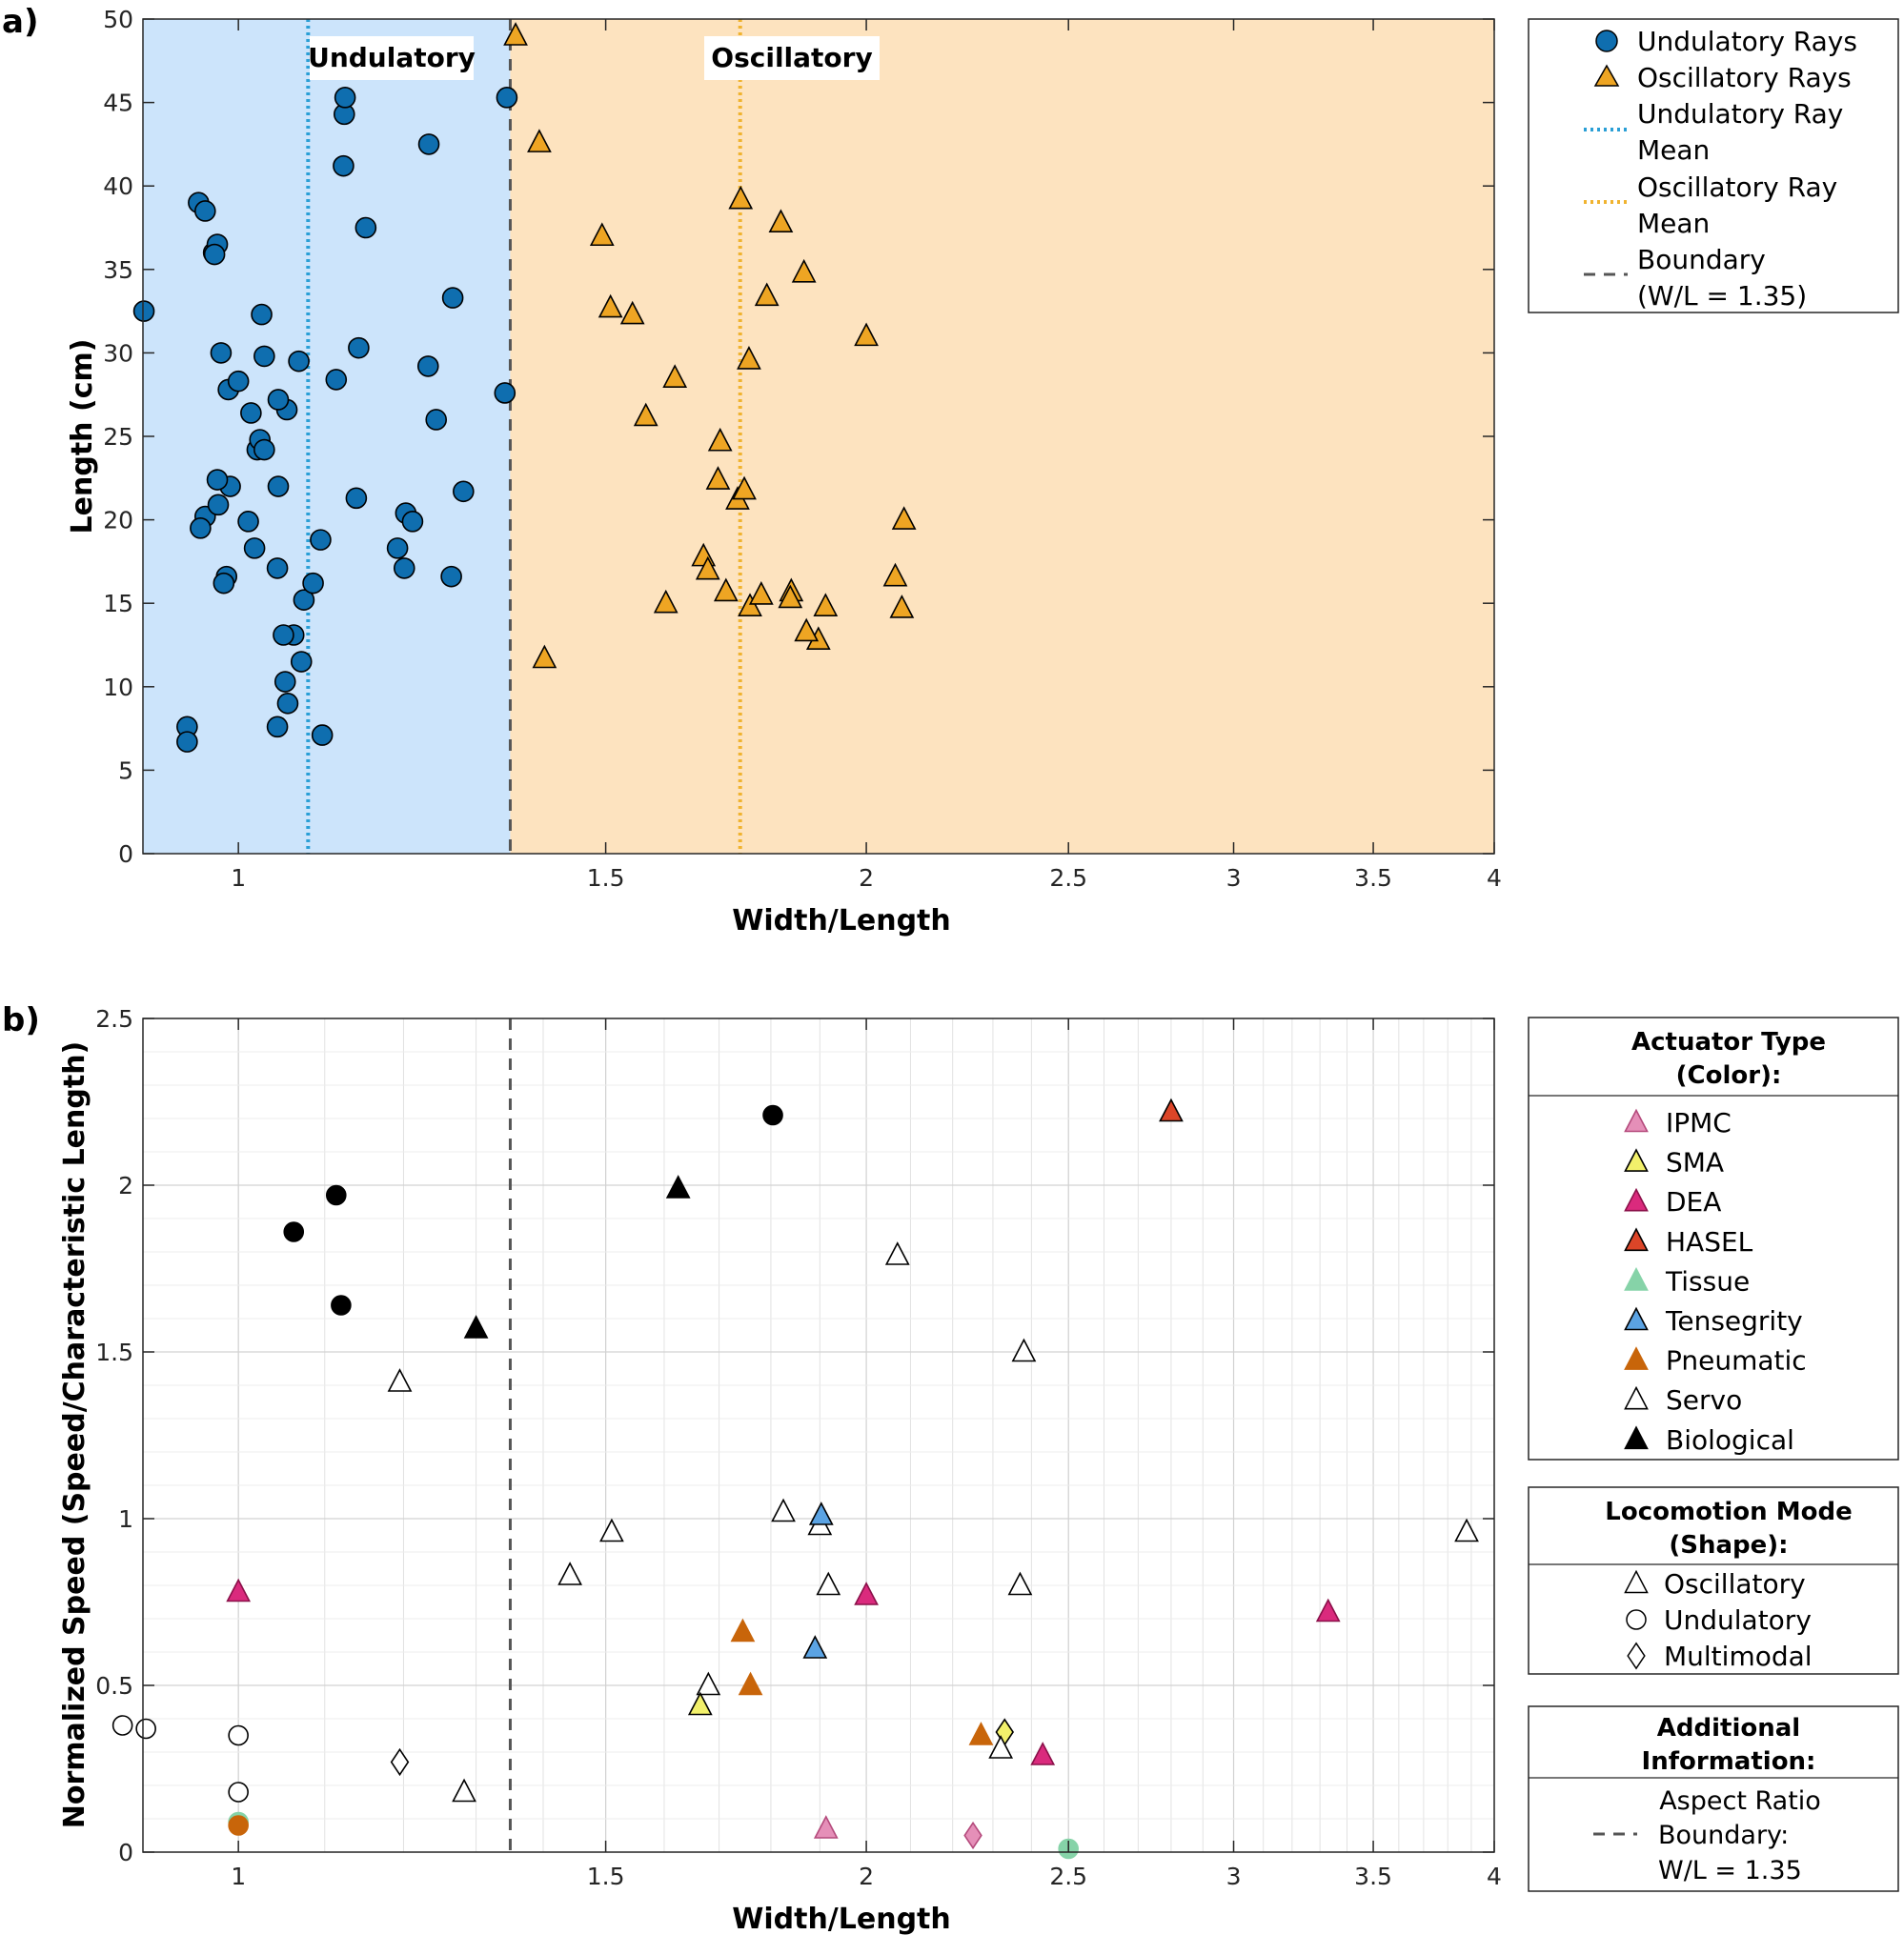 This screenshot has height=1935, width=1904. What do you see at coordinates (118, 186) in the screenshot?
I see `y-tick-label: 40` at bounding box center [118, 186].